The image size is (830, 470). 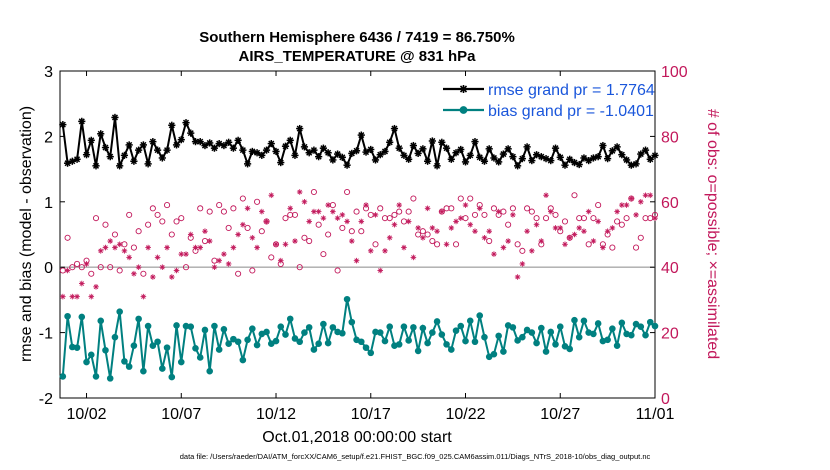 What do you see at coordinates (48, 72) in the screenshot?
I see `y-tick-label: 3` at bounding box center [48, 72].